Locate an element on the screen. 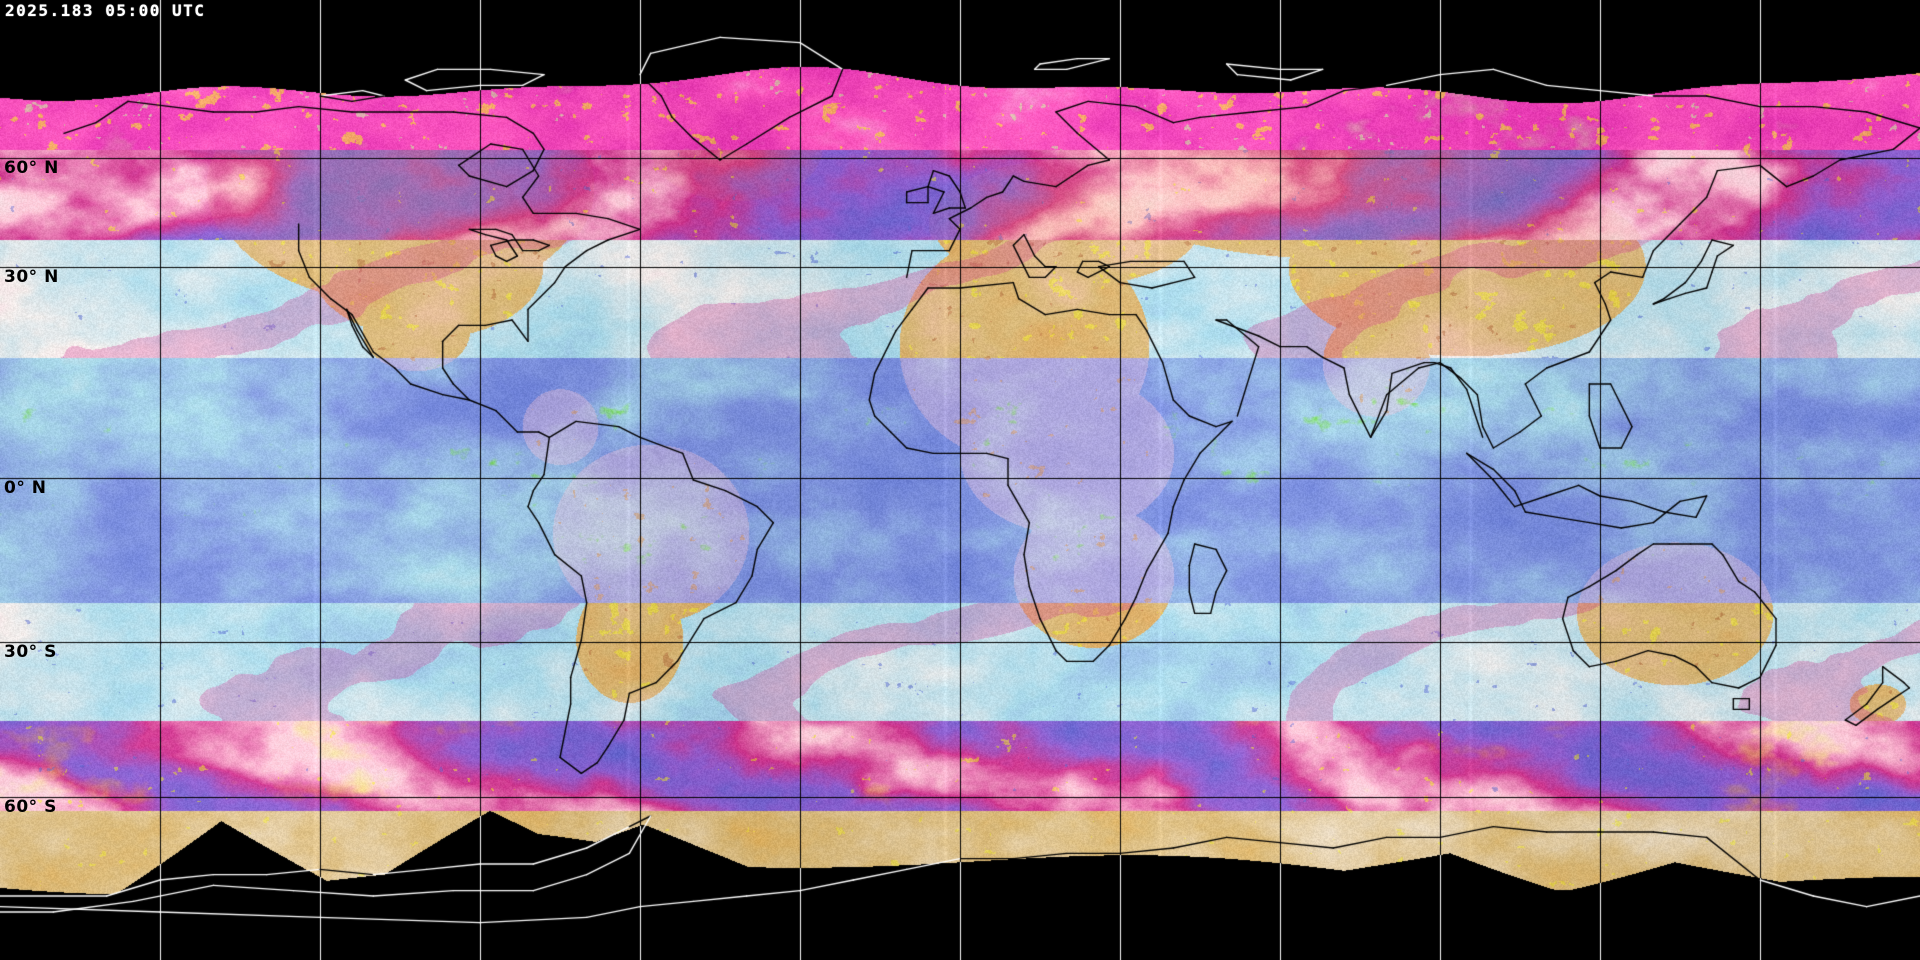 The height and width of the screenshot is (960, 1920). latitude-label: 60° N is located at coordinates (31, 168).